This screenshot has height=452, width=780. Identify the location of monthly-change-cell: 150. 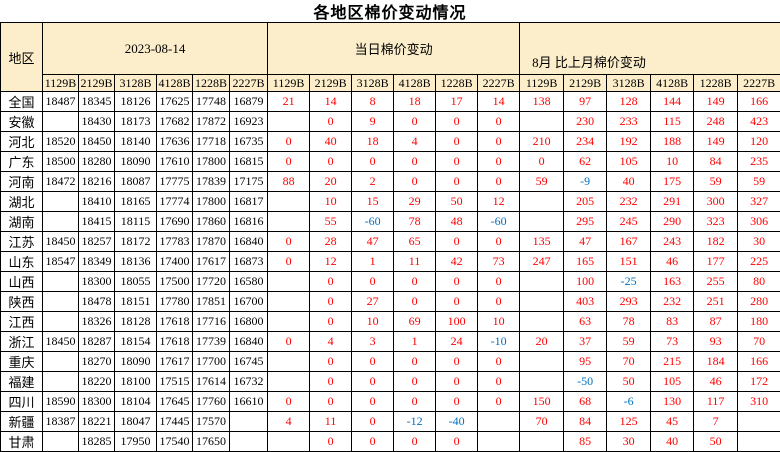
(542, 402).